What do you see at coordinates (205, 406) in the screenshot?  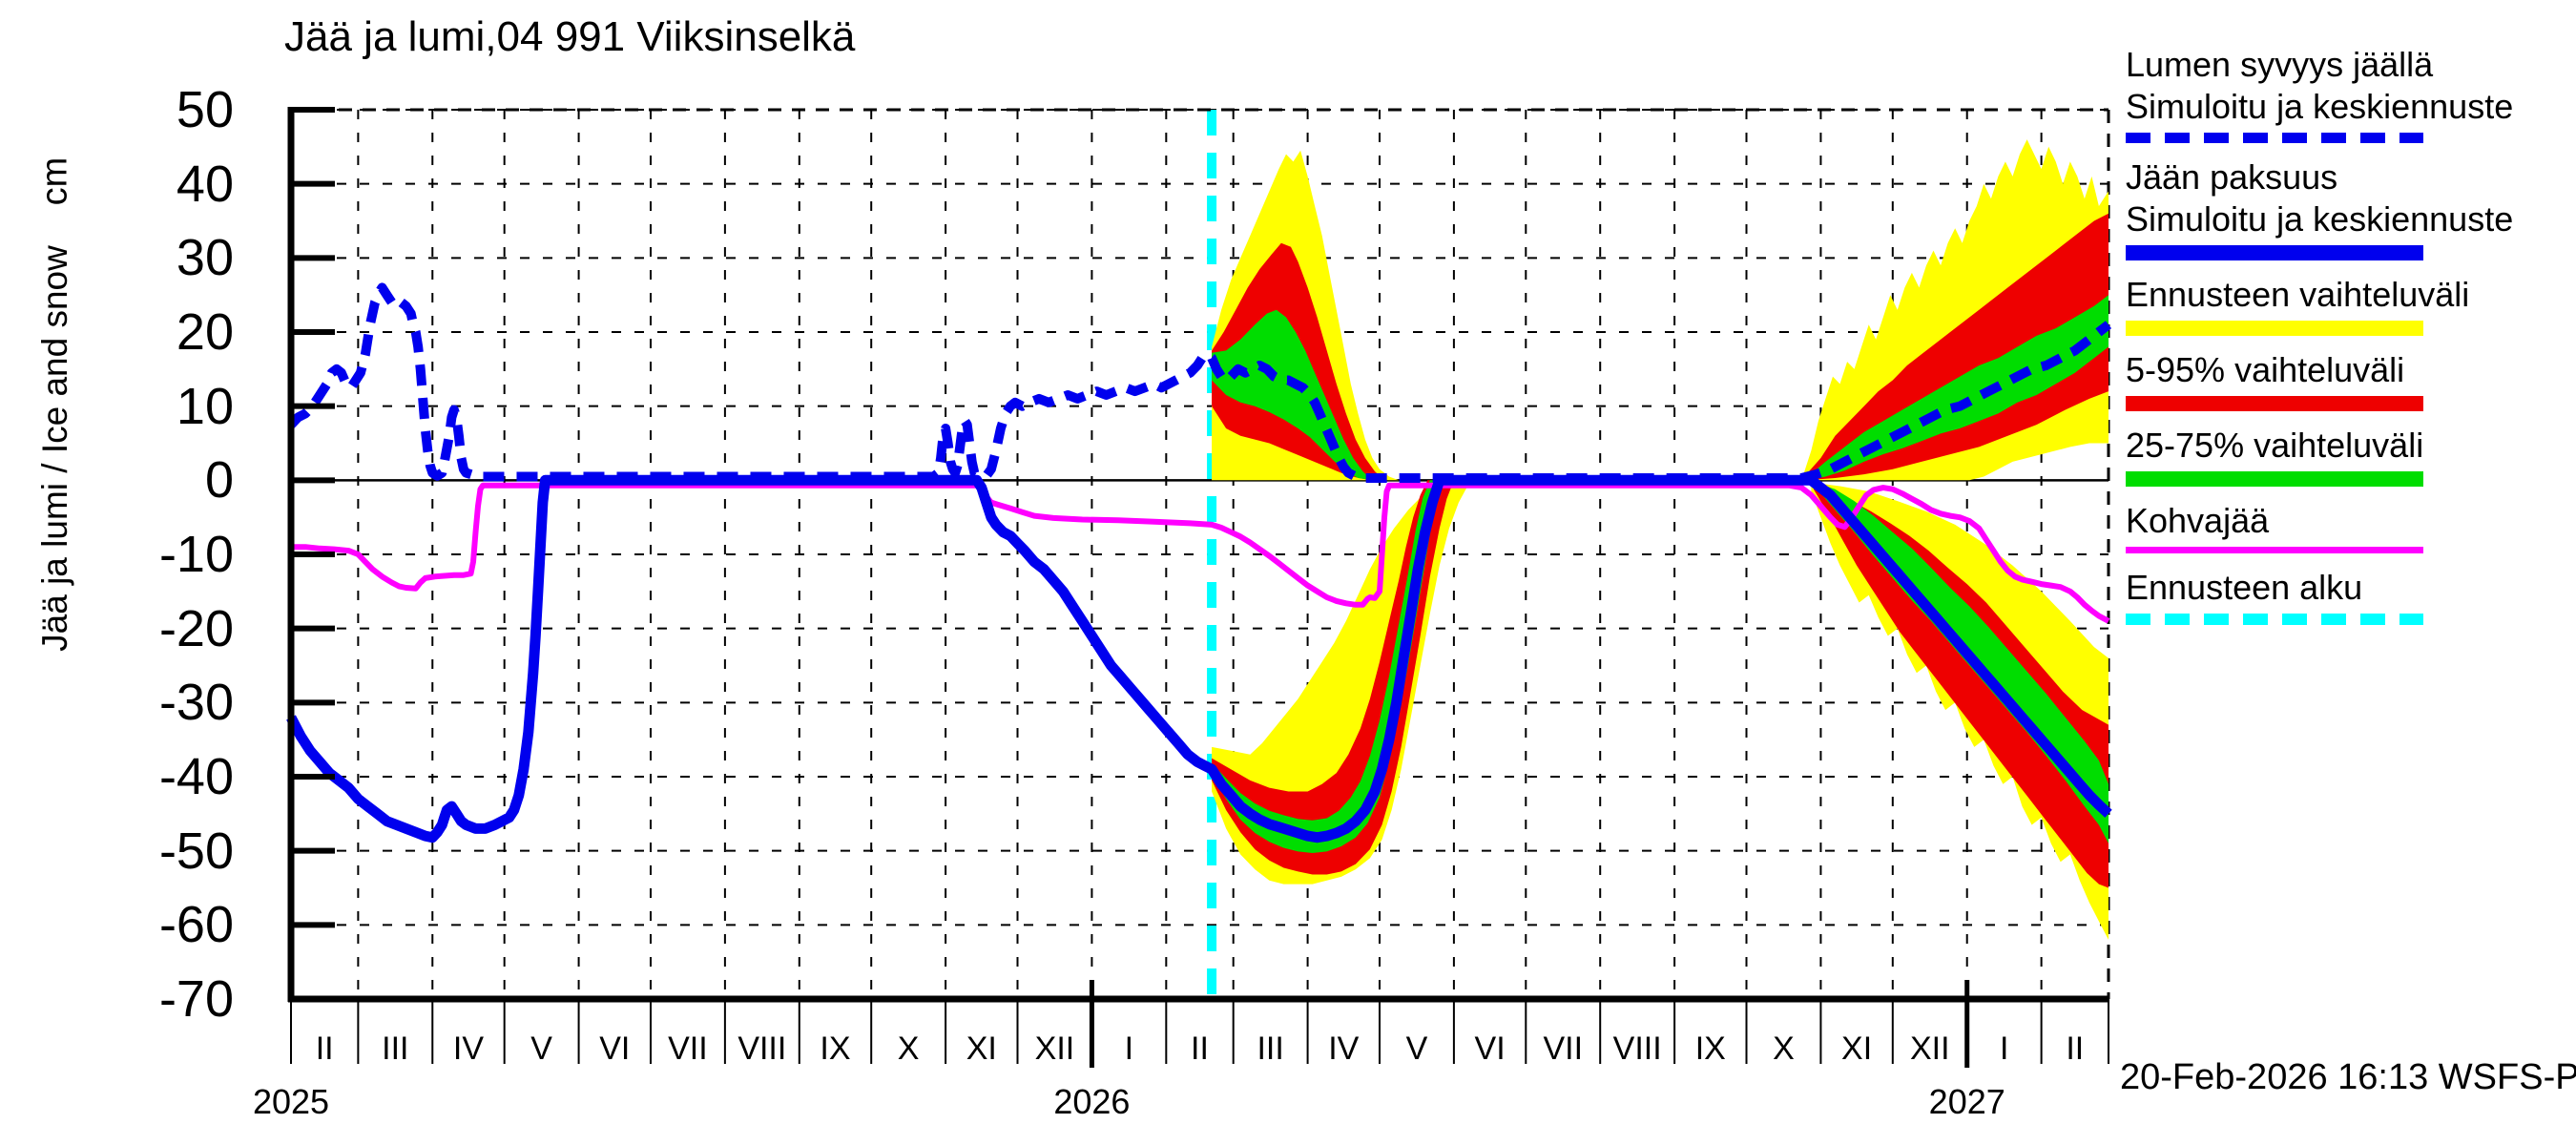 I see `y-tick-label: 10` at bounding box center [205, 406].